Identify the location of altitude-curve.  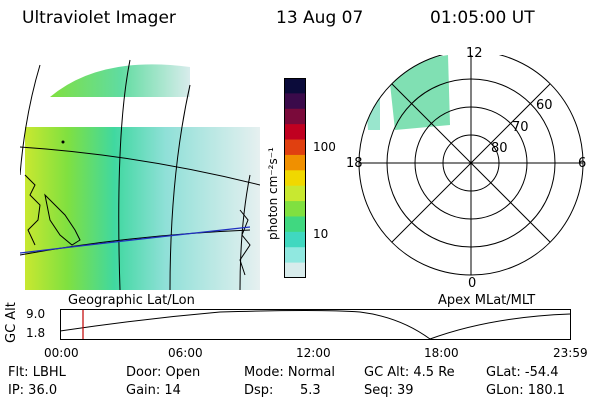
(315, 325).